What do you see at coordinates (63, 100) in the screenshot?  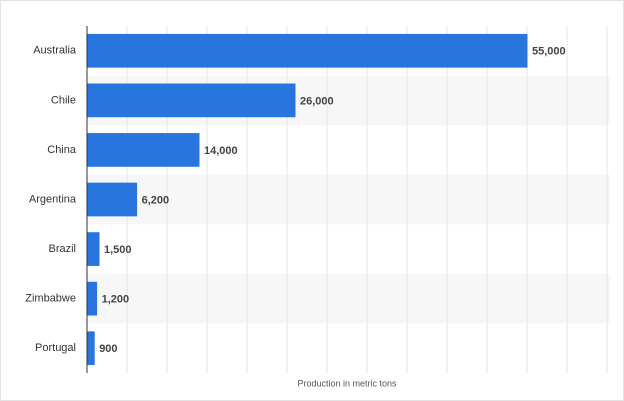 I see `y-tick-label: Chile` at bounding box center [63, 100].